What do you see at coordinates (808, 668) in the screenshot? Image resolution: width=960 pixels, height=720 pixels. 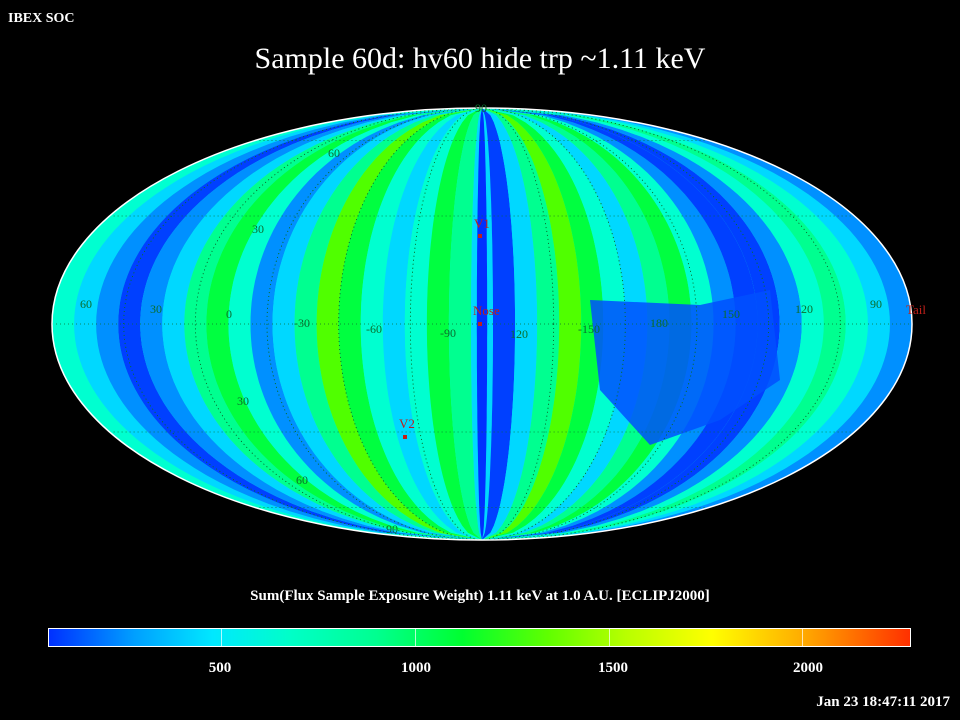 I see `colorbar-label: 2000` at bounding box center [808, 668].